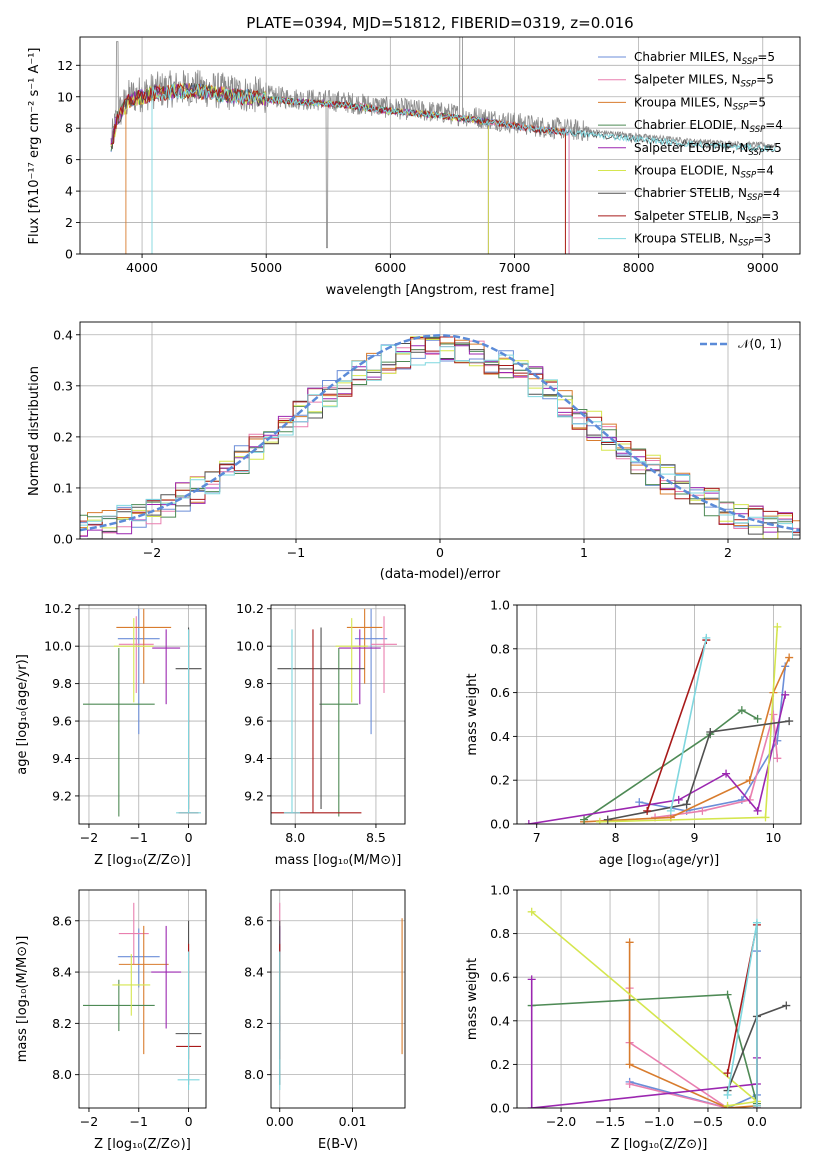 This screenshot has height=1170, width=819. I want to click on weight-vs-Z-ylabel: mass weight, so click(472, 999).